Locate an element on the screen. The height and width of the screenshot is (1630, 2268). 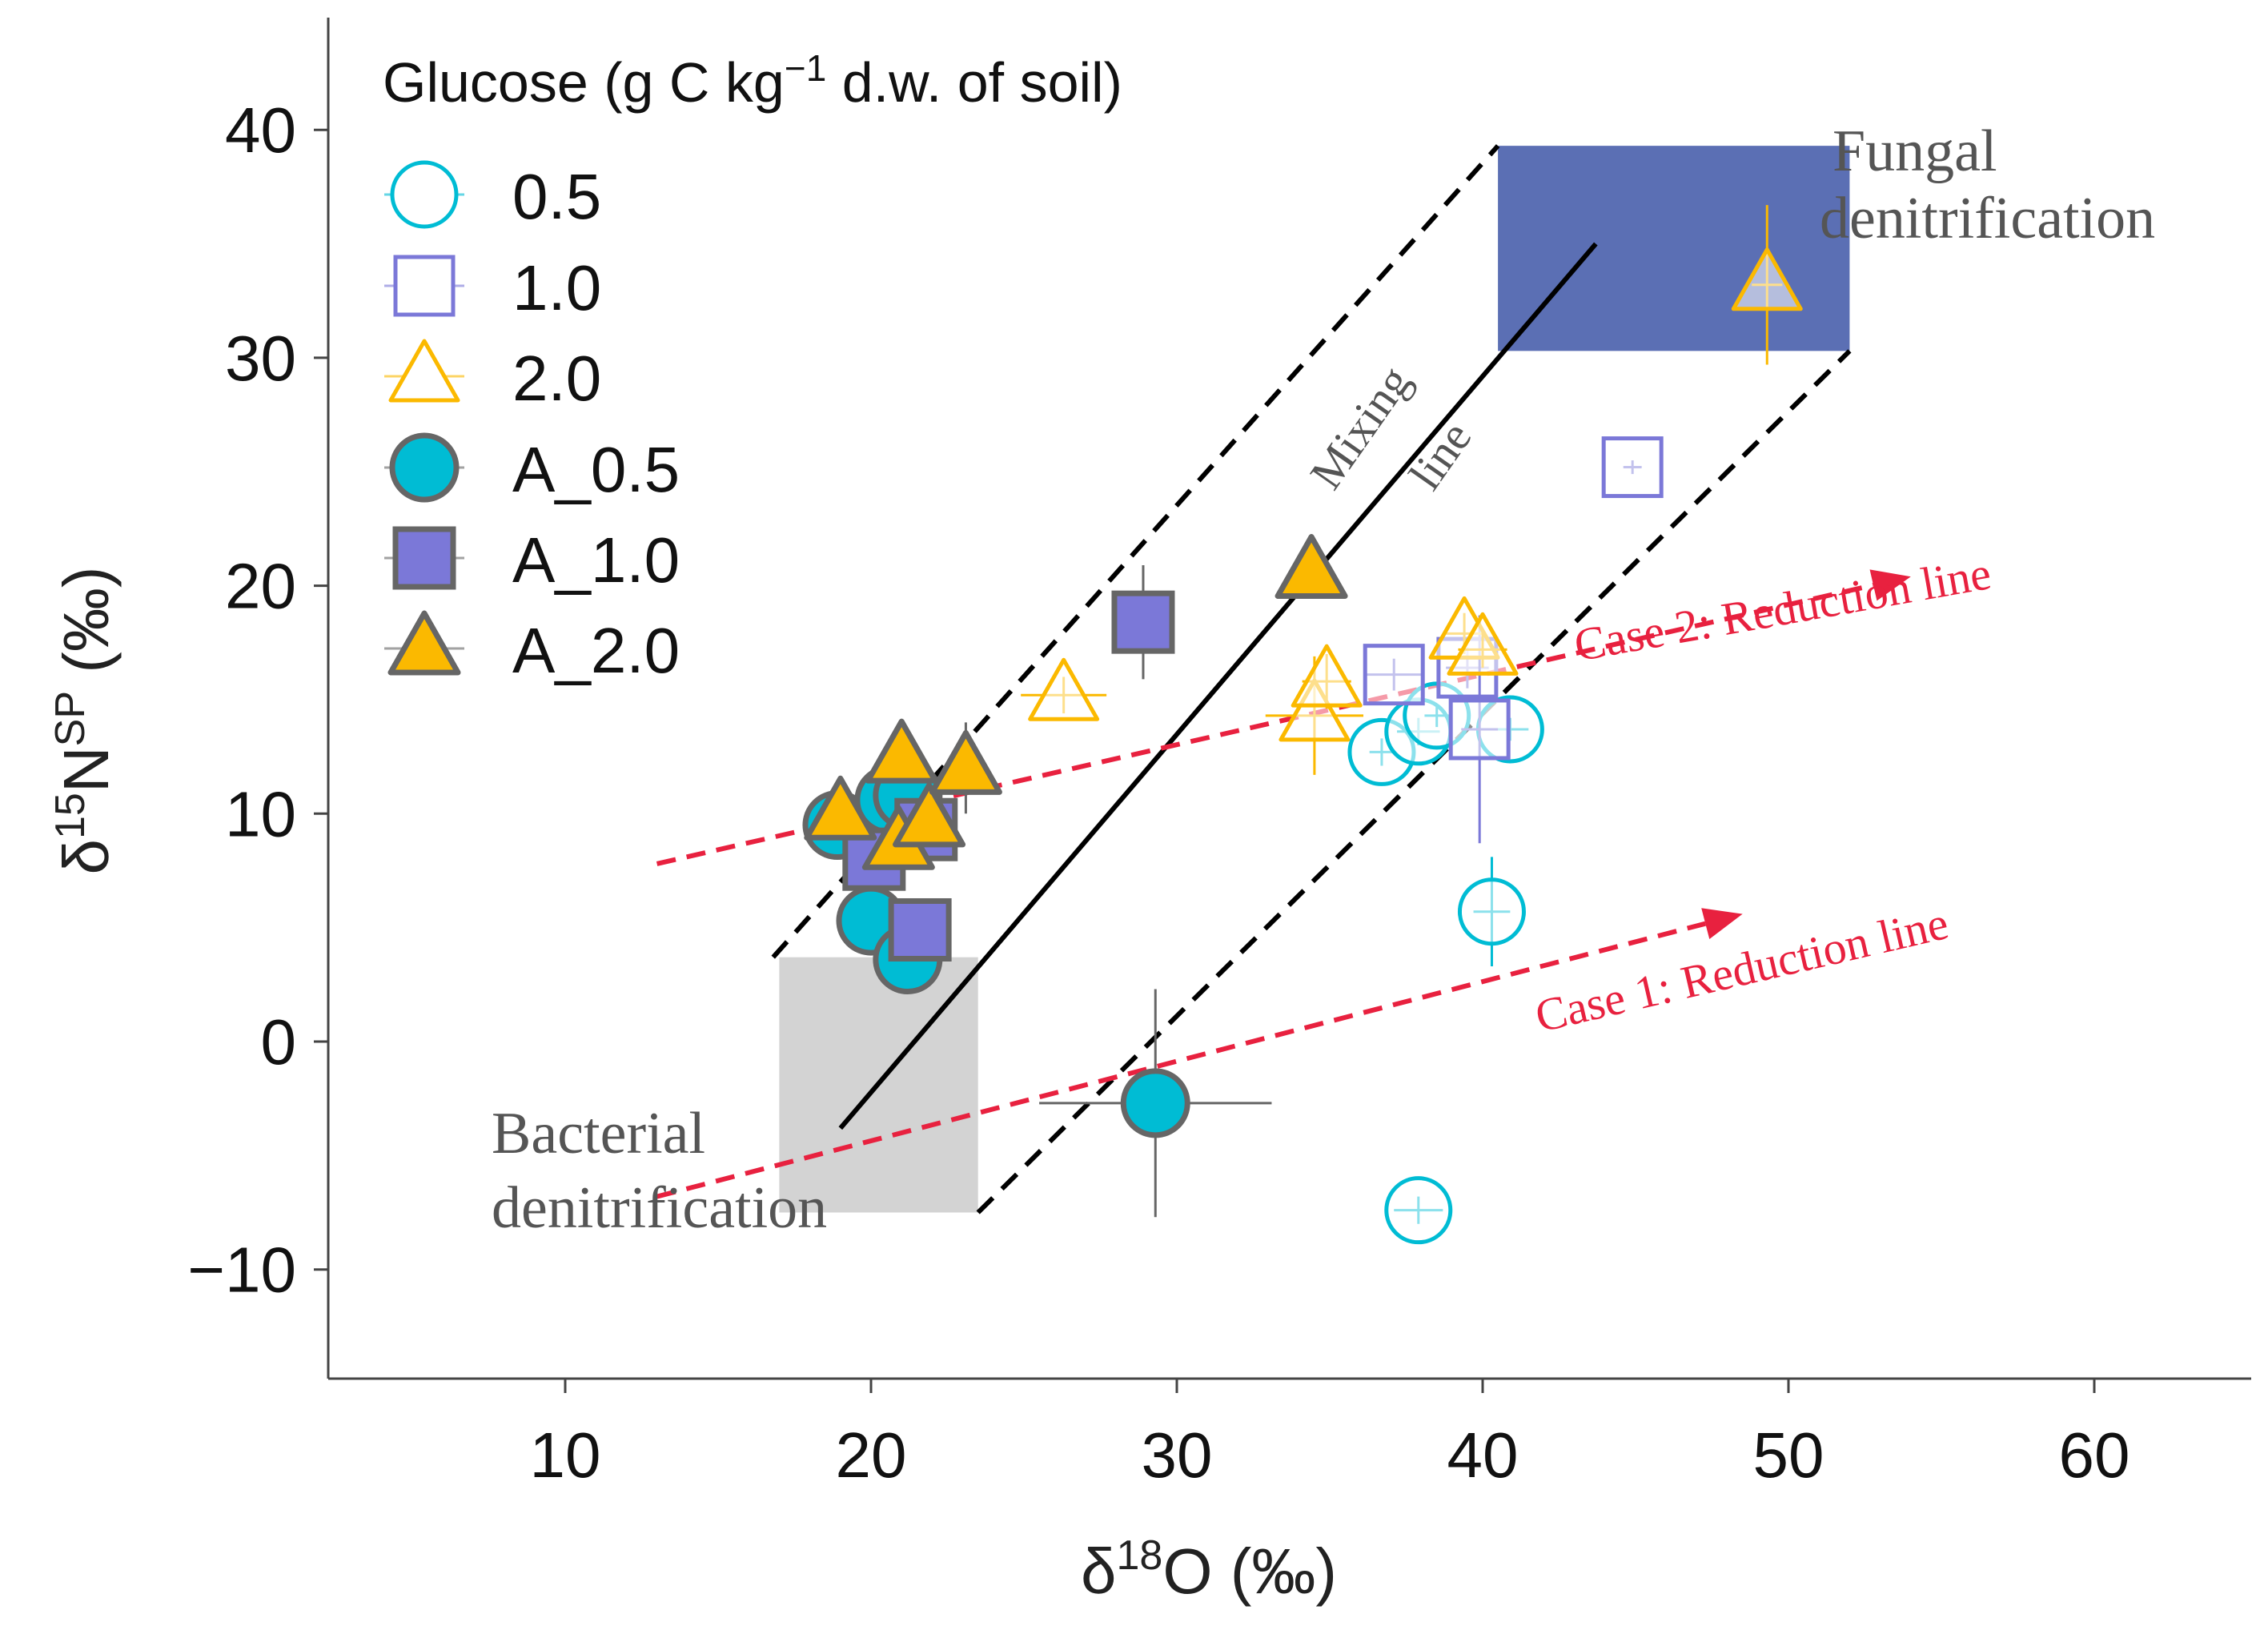
x-axis-title-base: δ is located at coordinates (1099, 1571).